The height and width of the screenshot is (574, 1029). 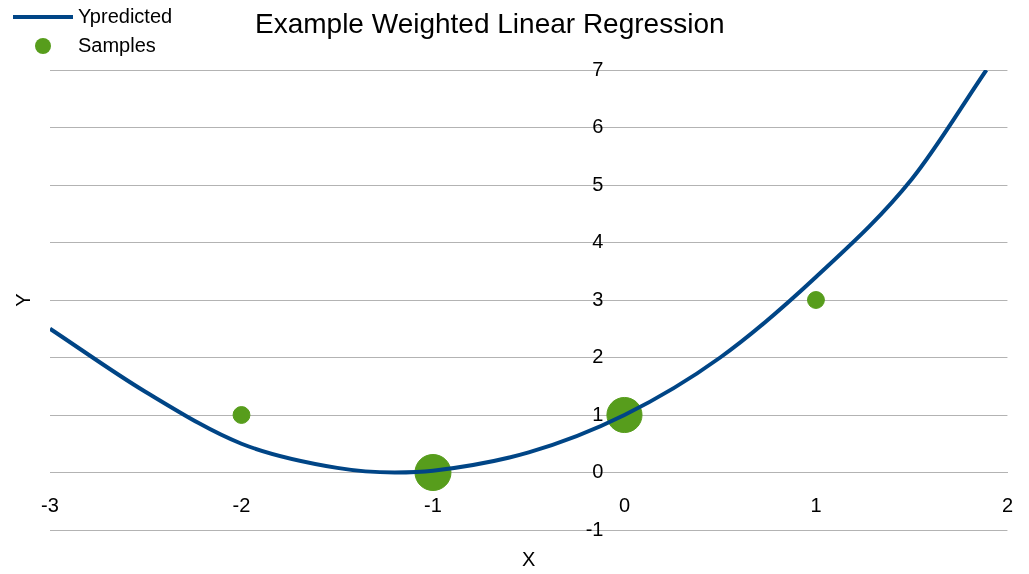 What do you see at coordinates (594, 528) in the screenshot?
I see `y-tick-label: -1` at bounding box center [594, 528].